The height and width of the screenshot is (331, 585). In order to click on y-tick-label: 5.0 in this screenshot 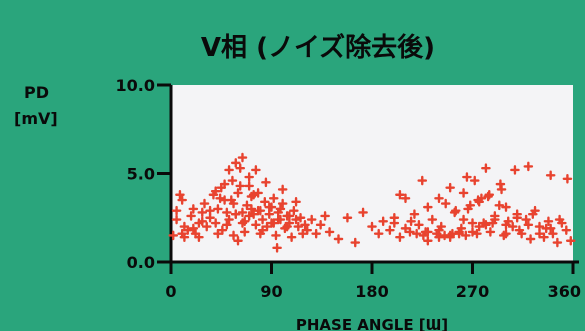, I will do `click(141, 174)`.